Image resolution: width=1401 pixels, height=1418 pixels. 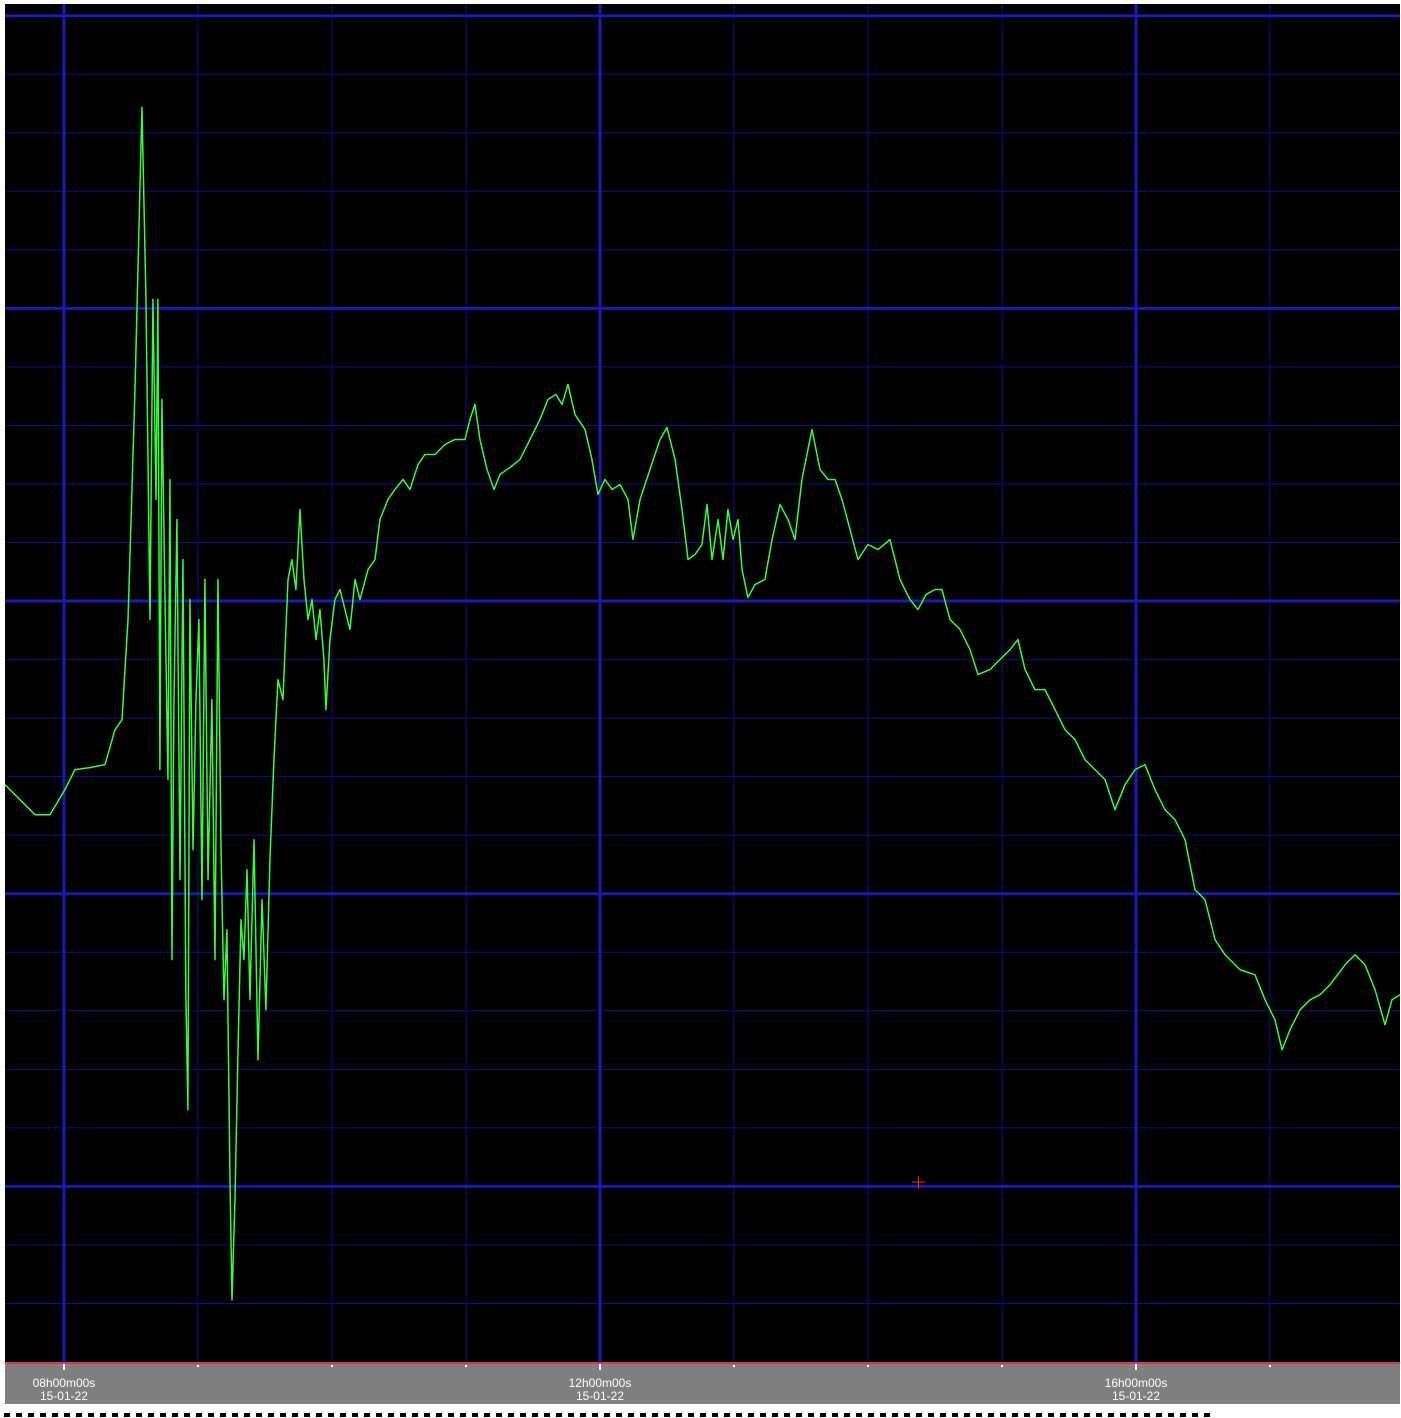 I want to click on x-tick-label: 08h00m00s, so click(x=64, y=1383).